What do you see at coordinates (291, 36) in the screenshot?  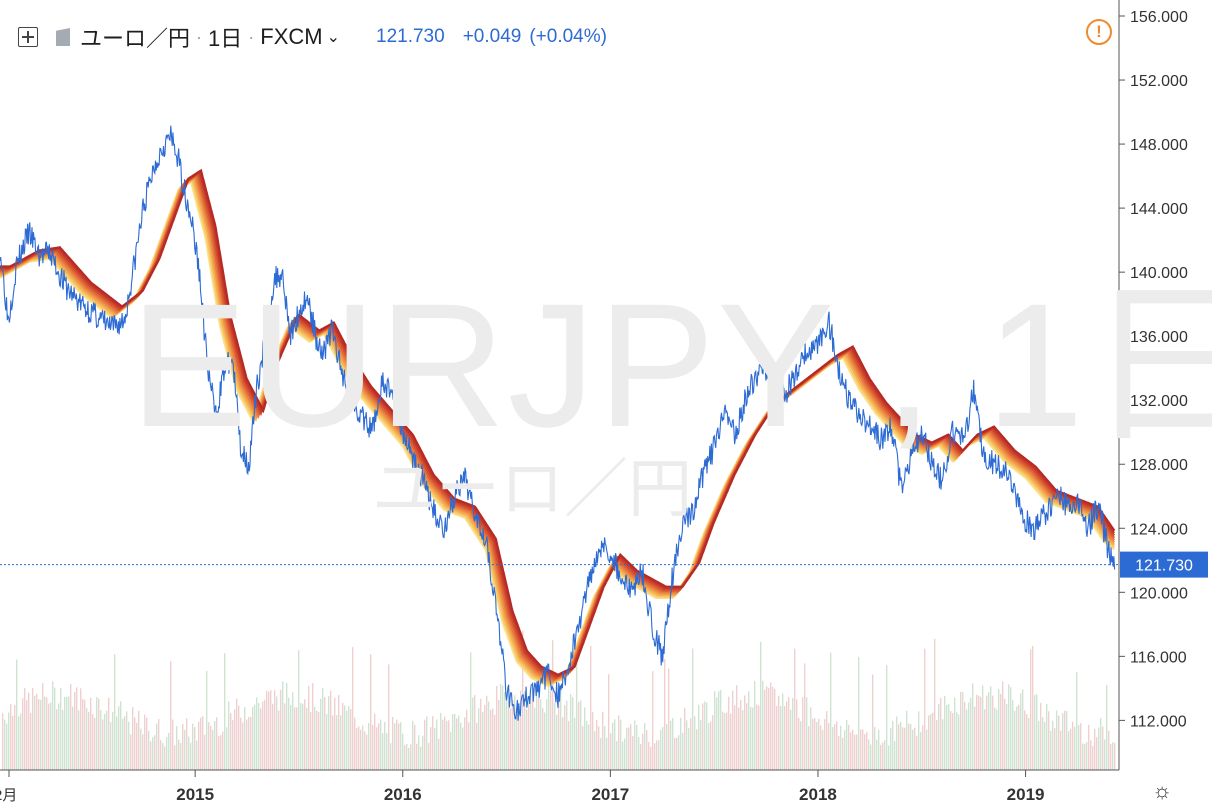 I see `source-label: FXCM` at bounding box center [291, 36].